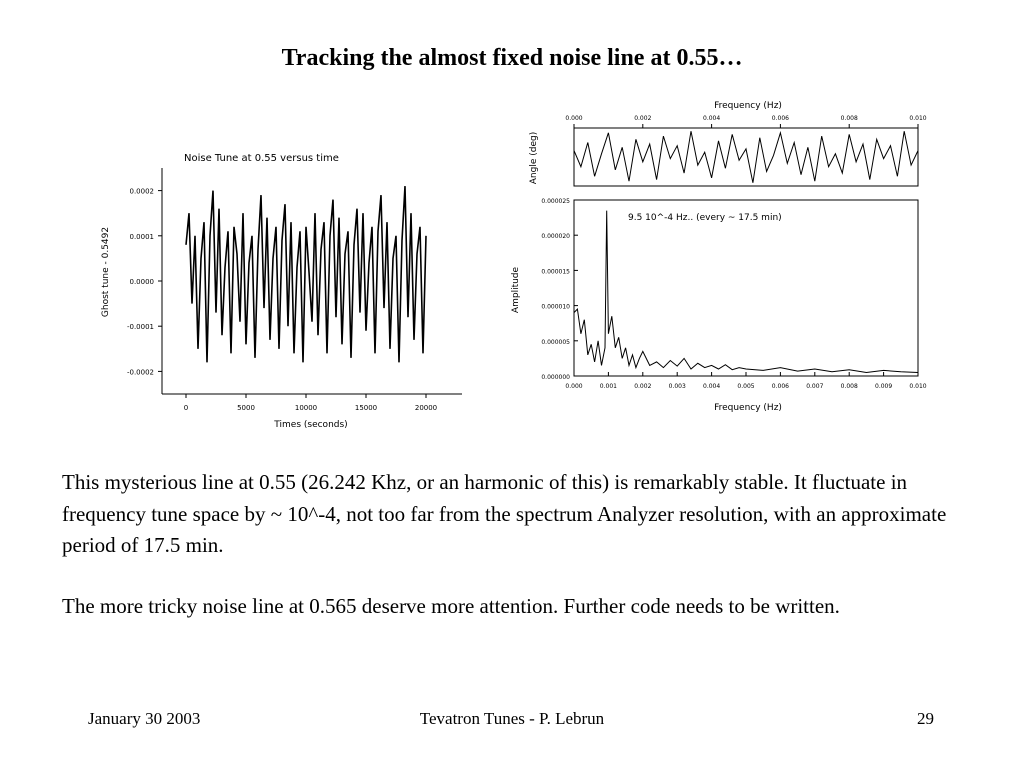  Describe the element at coordinates (642, 386) in the screenshot. I see `x-tick-label: 0.002` at that location.